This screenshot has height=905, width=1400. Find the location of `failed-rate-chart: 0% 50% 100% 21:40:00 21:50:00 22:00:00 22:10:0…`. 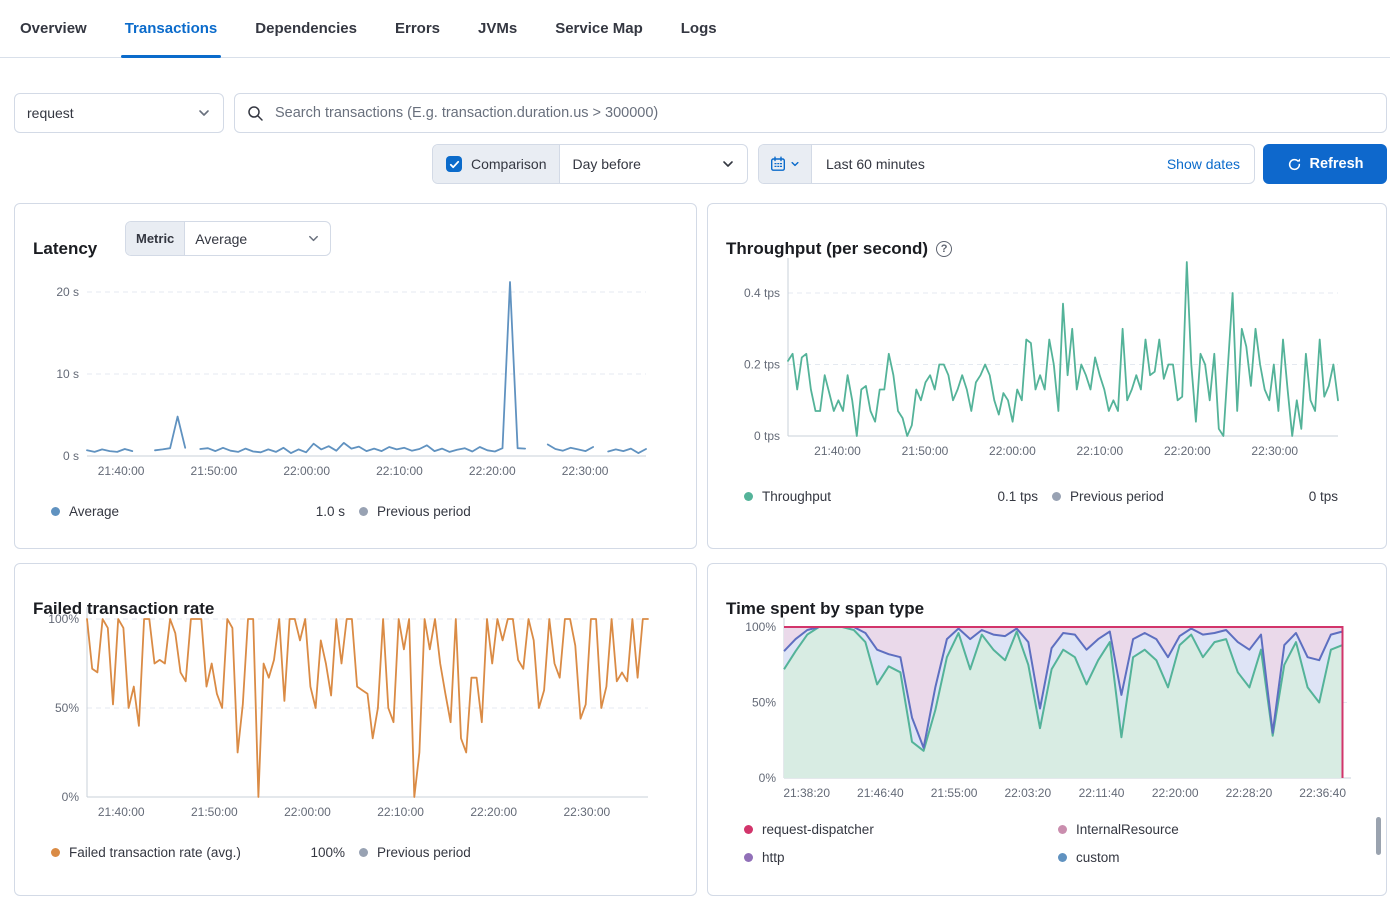

failed-rate-chart: 0% 50% 100% 21:40:00 21:50:00 22:00:00 22:10:0… is located at coordinates (355, 699).